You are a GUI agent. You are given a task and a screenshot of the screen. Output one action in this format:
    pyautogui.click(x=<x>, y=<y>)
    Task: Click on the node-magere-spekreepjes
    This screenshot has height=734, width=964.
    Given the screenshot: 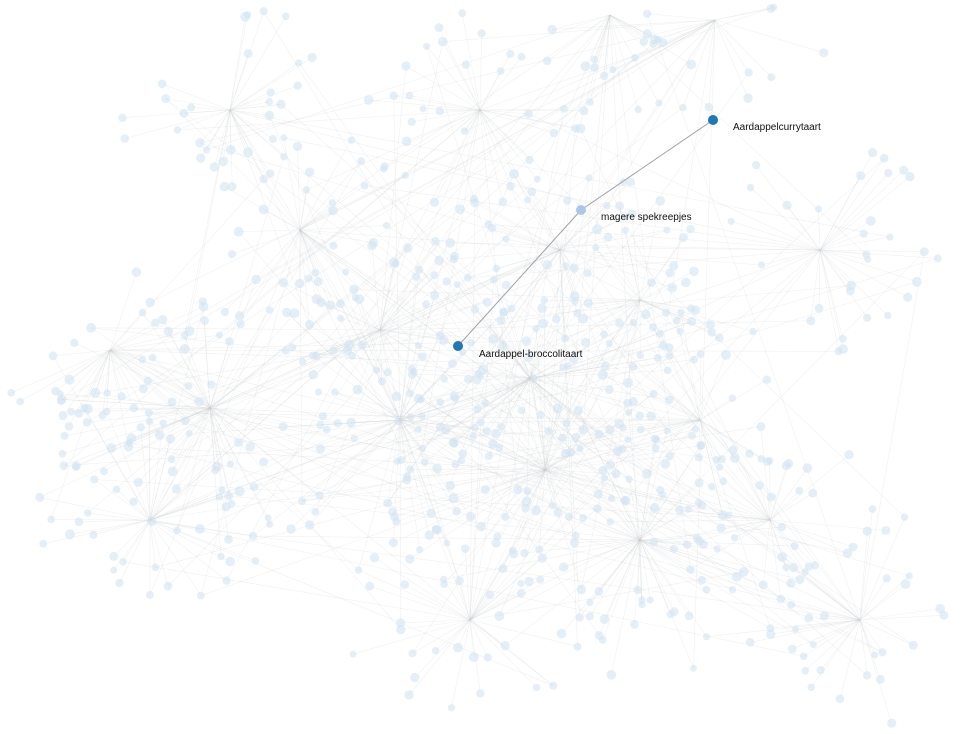 What is the action you would take?
    pyautogui.click(x=581, y=210)
    